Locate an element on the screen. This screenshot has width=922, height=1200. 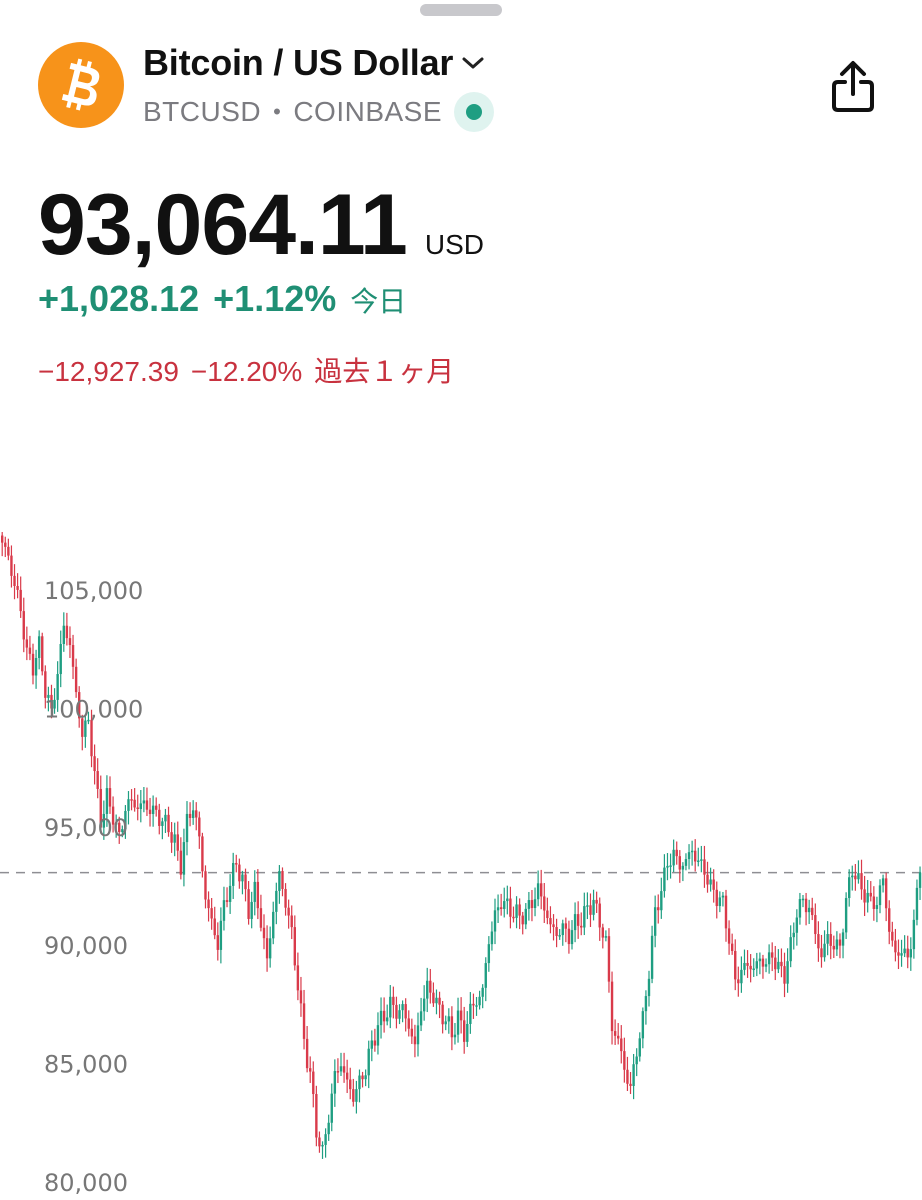
symbol-title-dropdown: Bitcoin / US Dollar is located at coordinates (314, 63).